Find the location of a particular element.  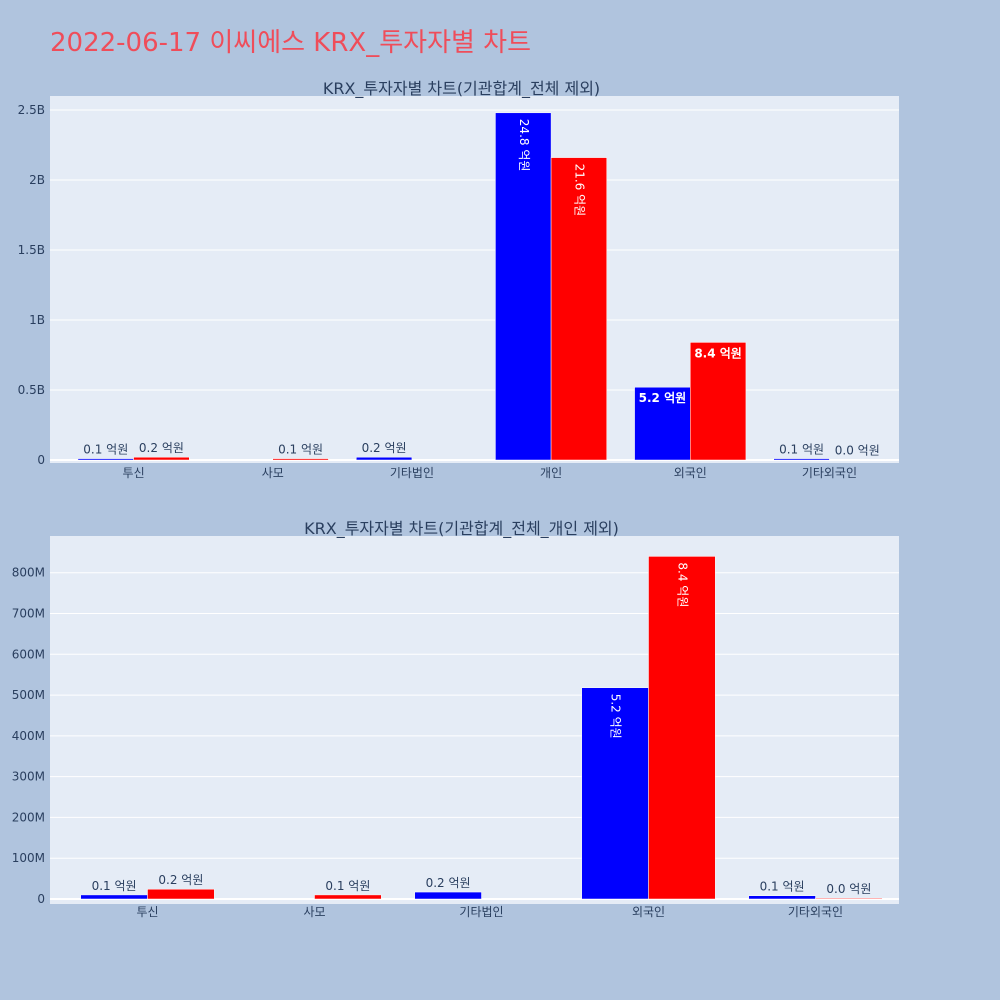

y-tick-label: 1B is located at coordinates (37, 320).